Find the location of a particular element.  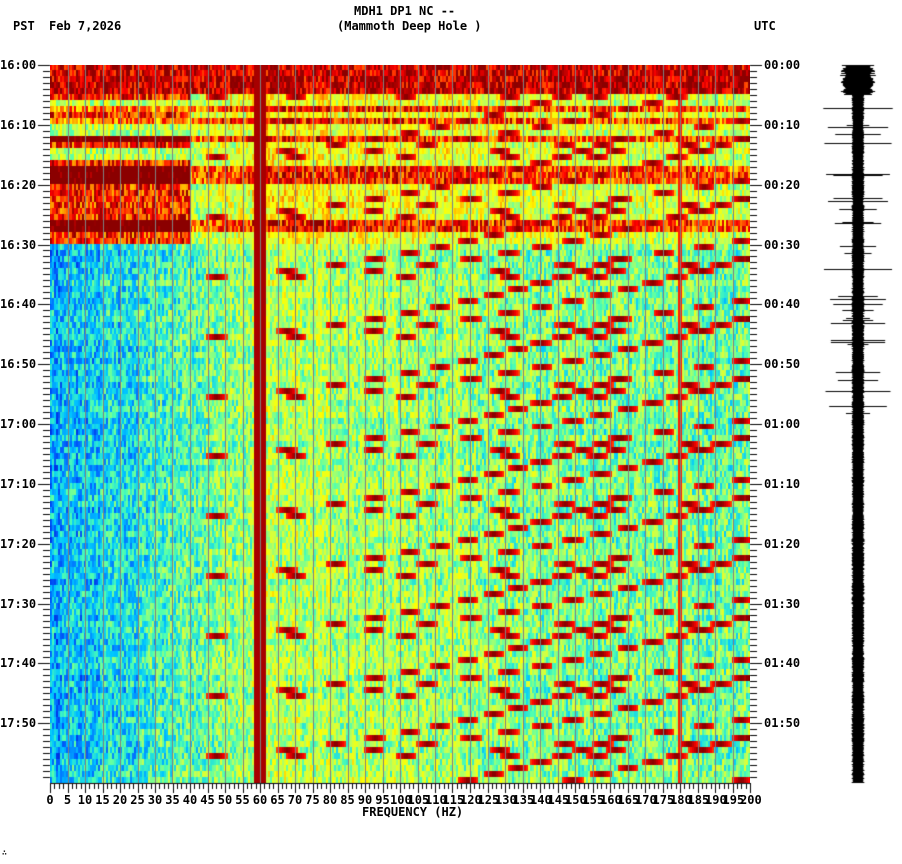

x-axis-title: FREQUENCY (HZ) is located at coordinates (413, 812).